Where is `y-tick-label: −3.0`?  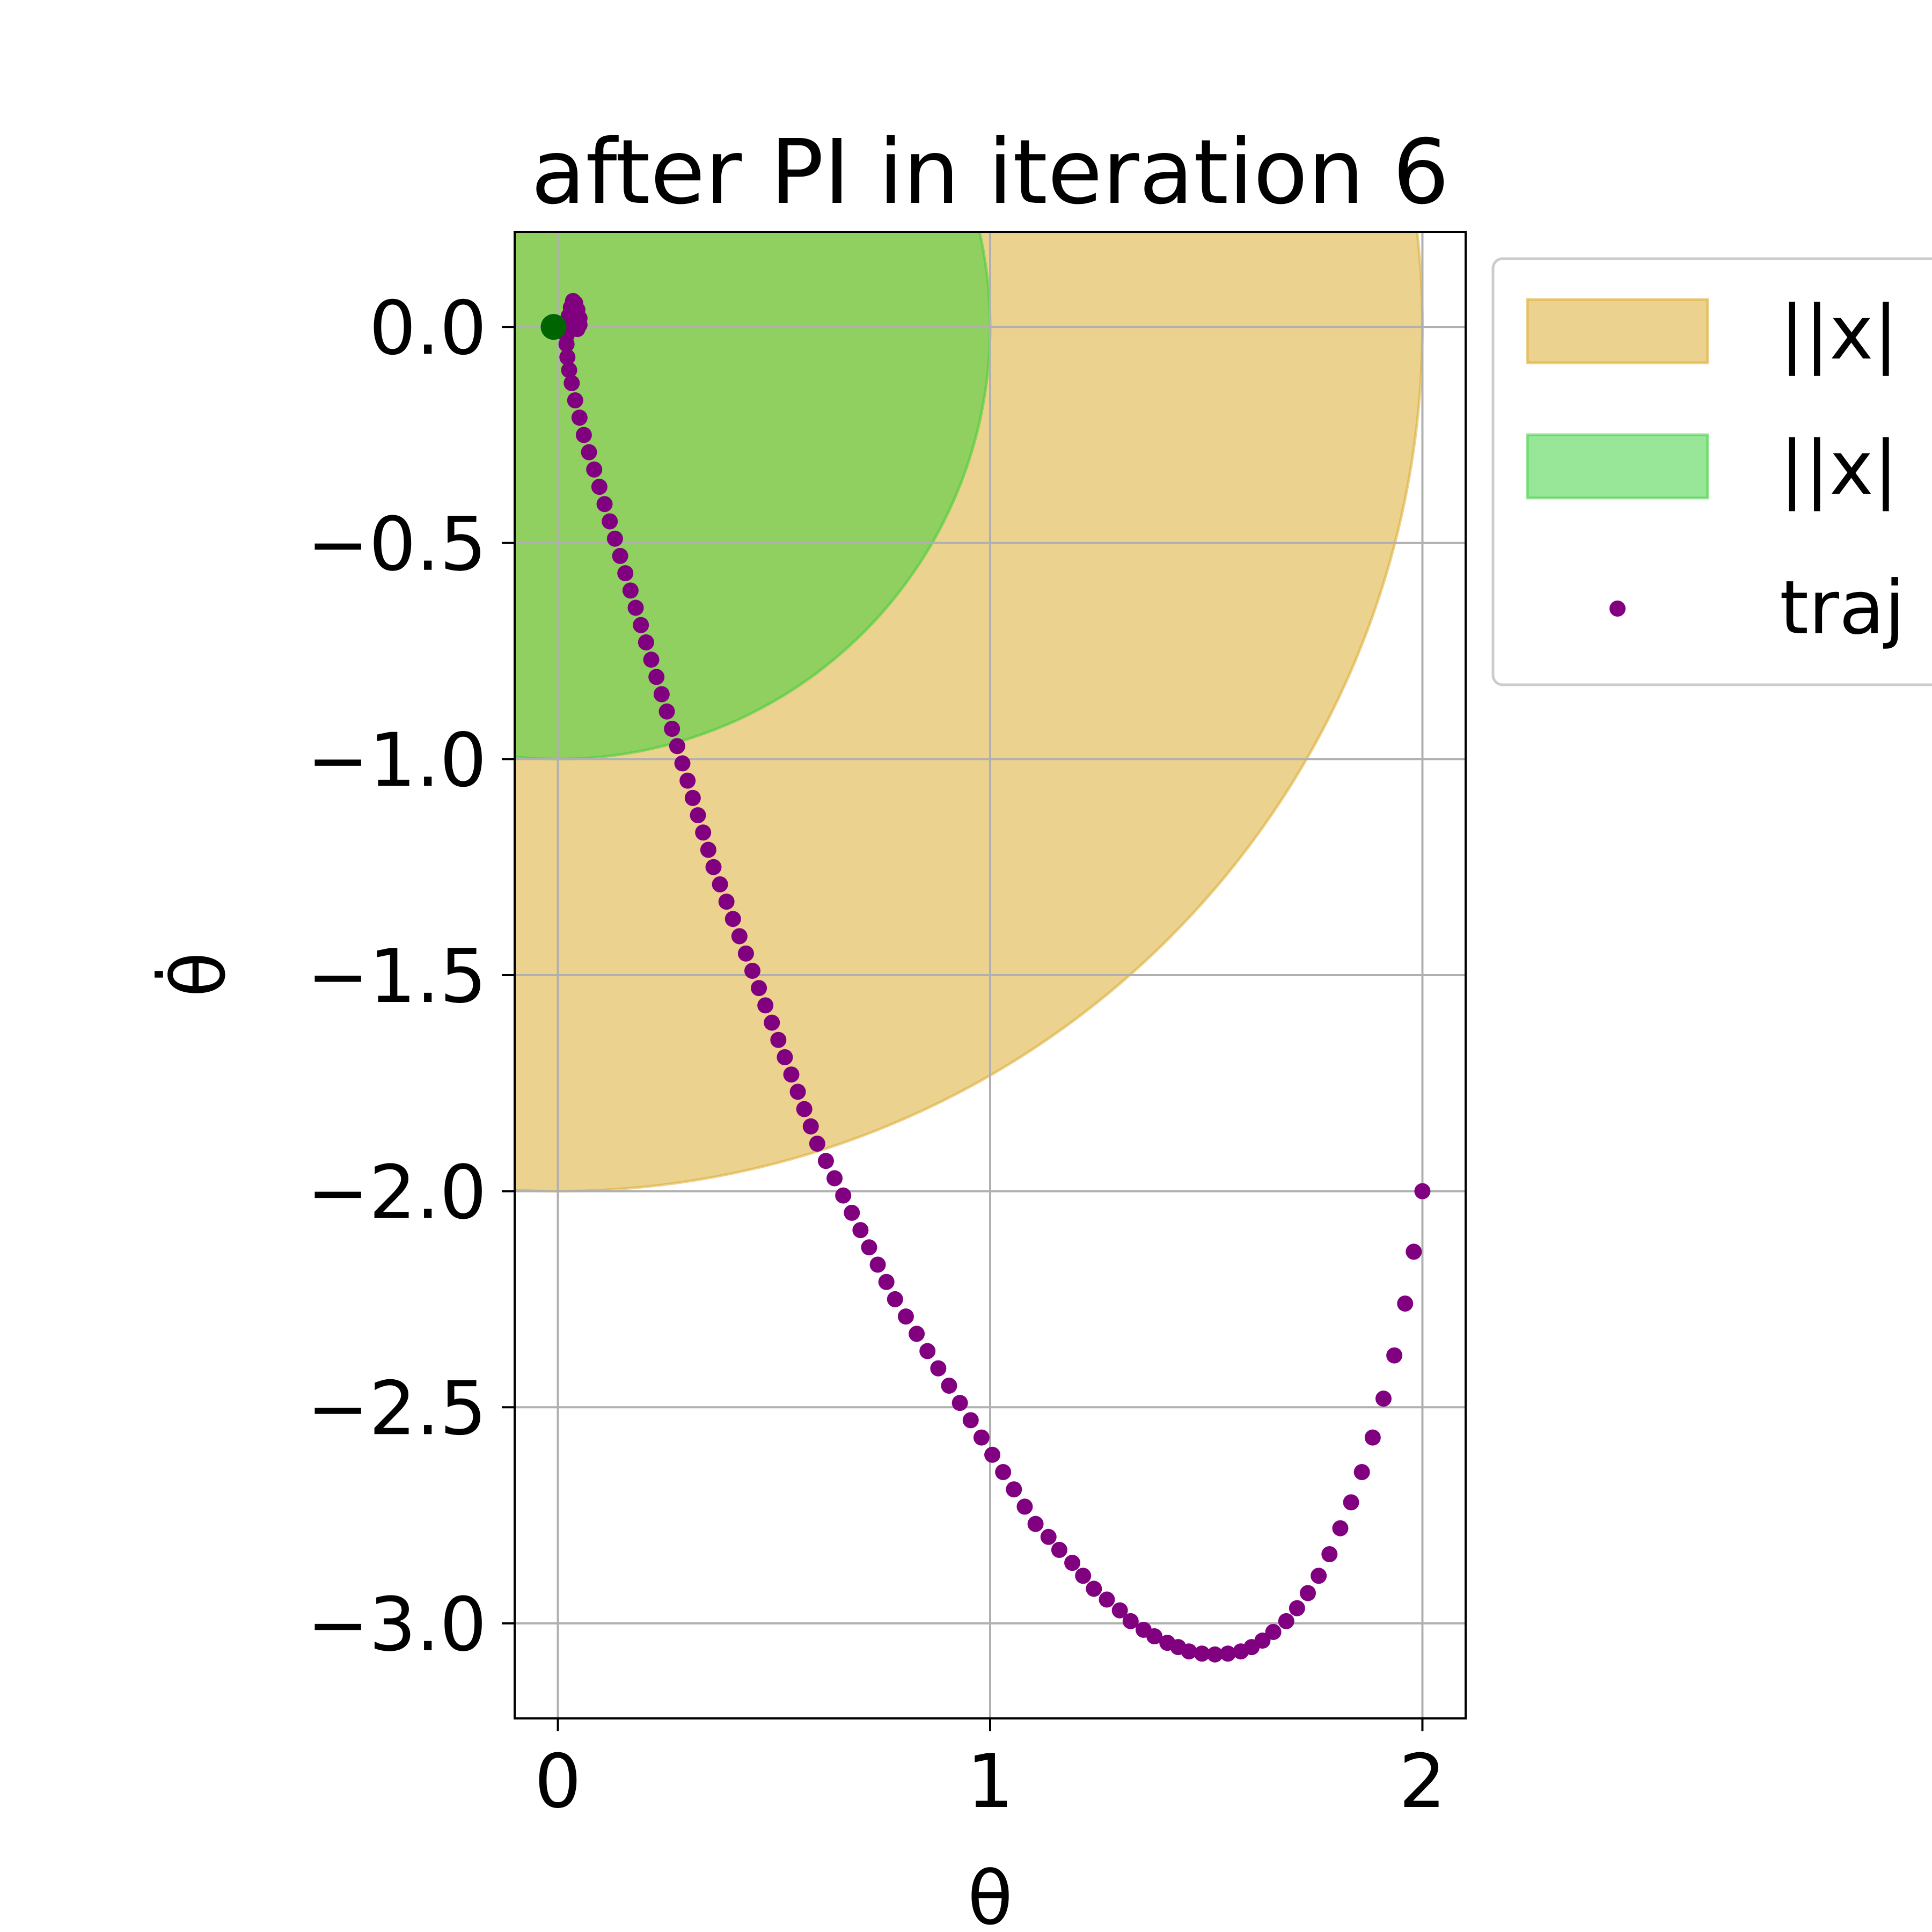
y-tick-label: −3.0 is located at coordinates (397, 1625).